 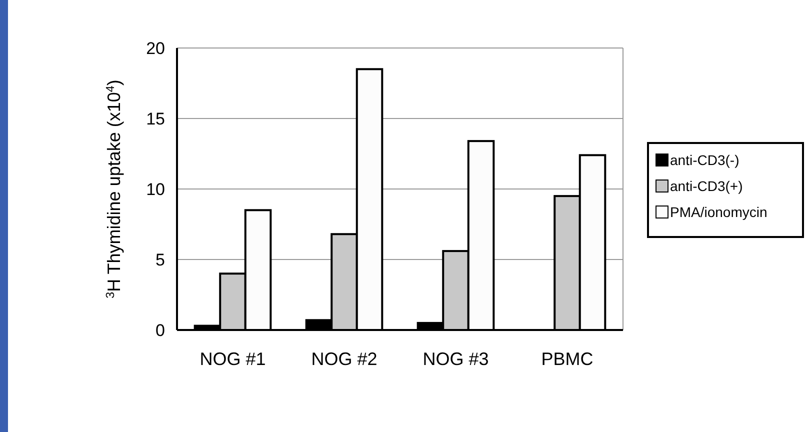 I want to click on y-tick-label: 5, so click(x=160, y=260).